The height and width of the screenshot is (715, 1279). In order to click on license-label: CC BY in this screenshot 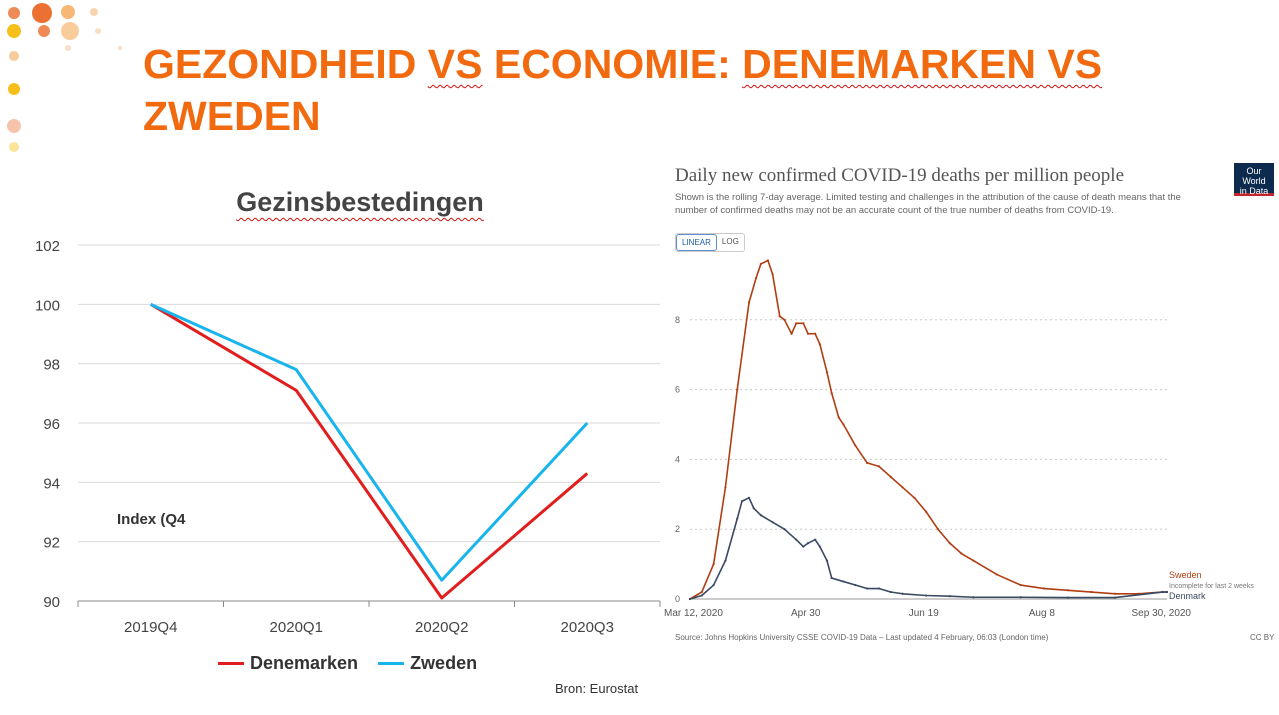, I will do `click(1262, 637)`.